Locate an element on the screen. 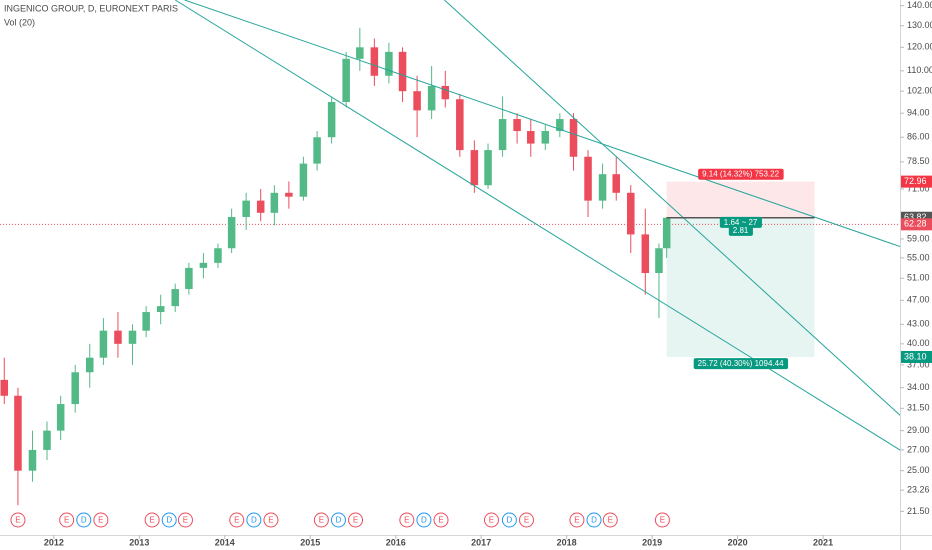 Image resolution: width=932 pixels, height=550 pixels. x-tick-label: 2013 is located at coordinates (139, 542).